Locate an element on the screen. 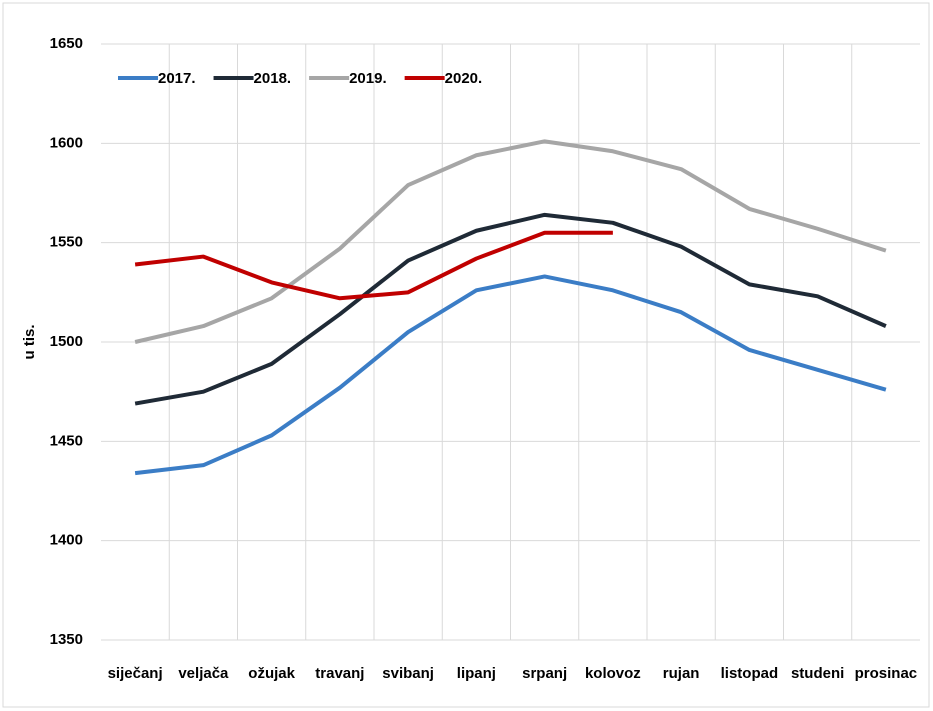  x-tick-label: srpanj is located at coordinates (544, 673).